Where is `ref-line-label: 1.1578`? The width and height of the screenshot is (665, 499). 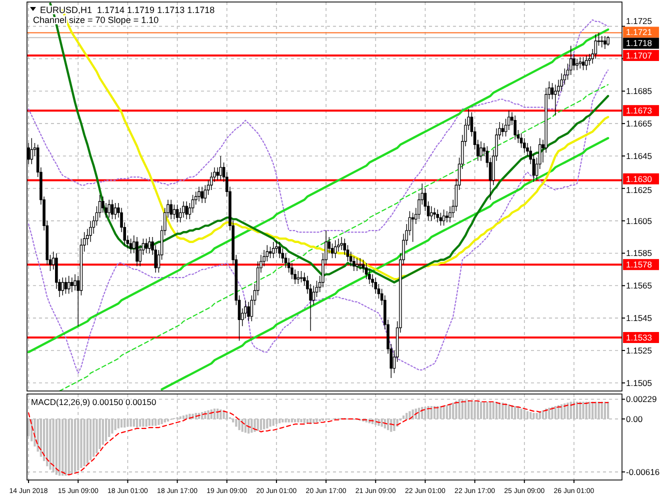
ref-line-label: 1.1578 is located at coordinates (639, 265).